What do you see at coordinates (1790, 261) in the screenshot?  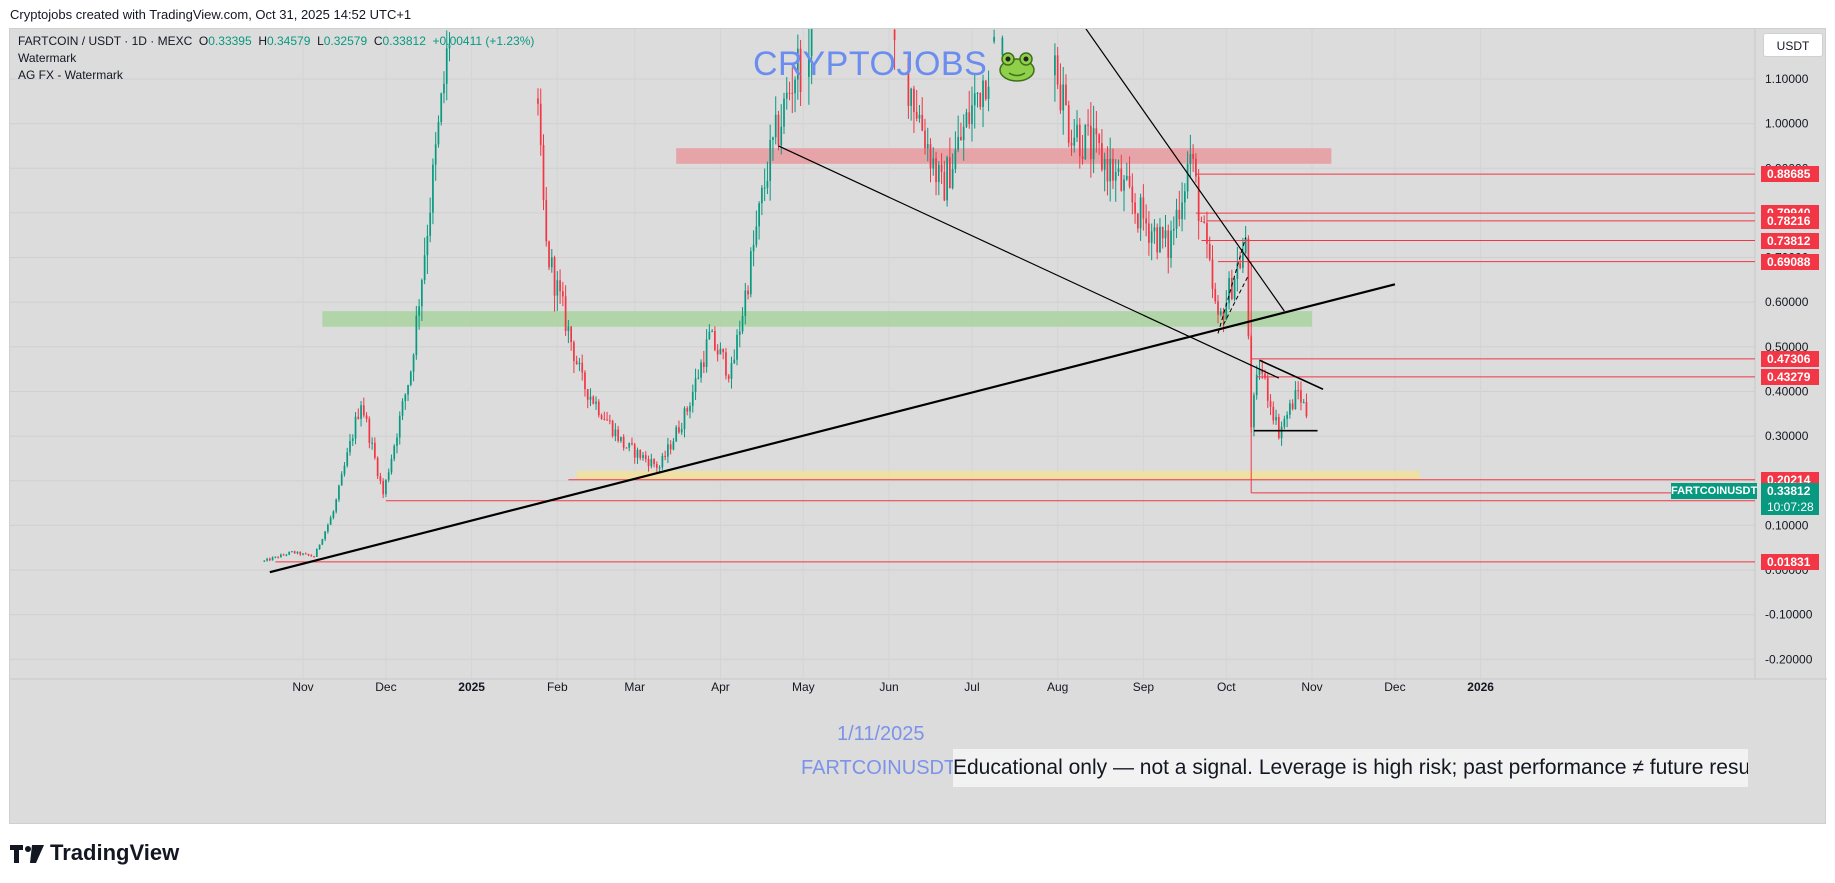 I see `price-tag: 0.69088` at bounding box center [1790, 261].